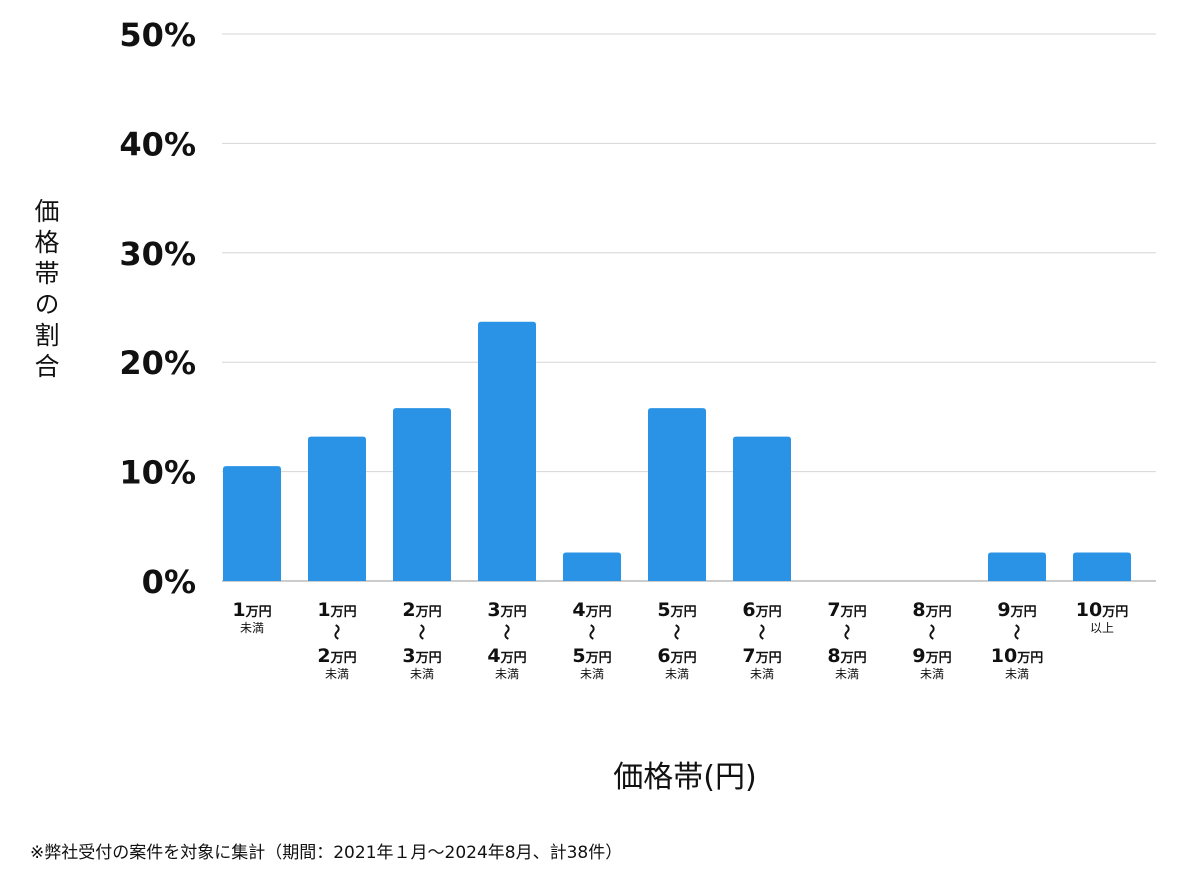  I want to click on y-tick-label: 30%, so click(157, 254).